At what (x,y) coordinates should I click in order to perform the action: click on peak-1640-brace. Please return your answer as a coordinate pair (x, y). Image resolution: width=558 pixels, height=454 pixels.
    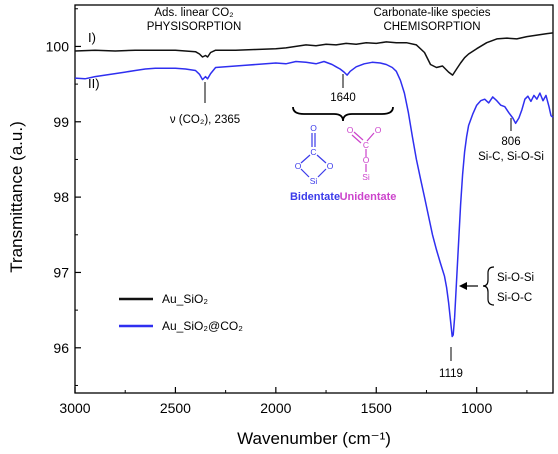
    Looking at the image, I should click on (343, 114).